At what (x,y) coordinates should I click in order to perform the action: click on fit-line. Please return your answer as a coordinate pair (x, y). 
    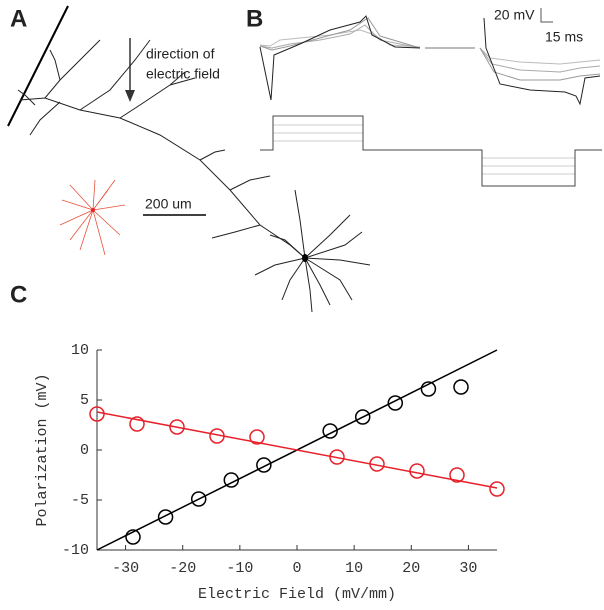
    Looking at the image, I should click on (297, 450).